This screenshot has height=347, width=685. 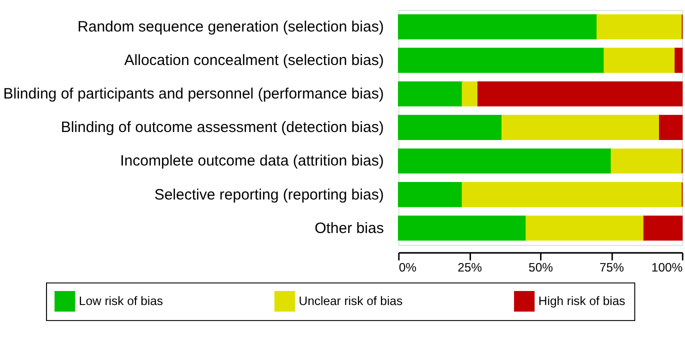 I want to click on y-tick-label: Incomplete outcome data (attrition bias), so click(x=252, y=161).